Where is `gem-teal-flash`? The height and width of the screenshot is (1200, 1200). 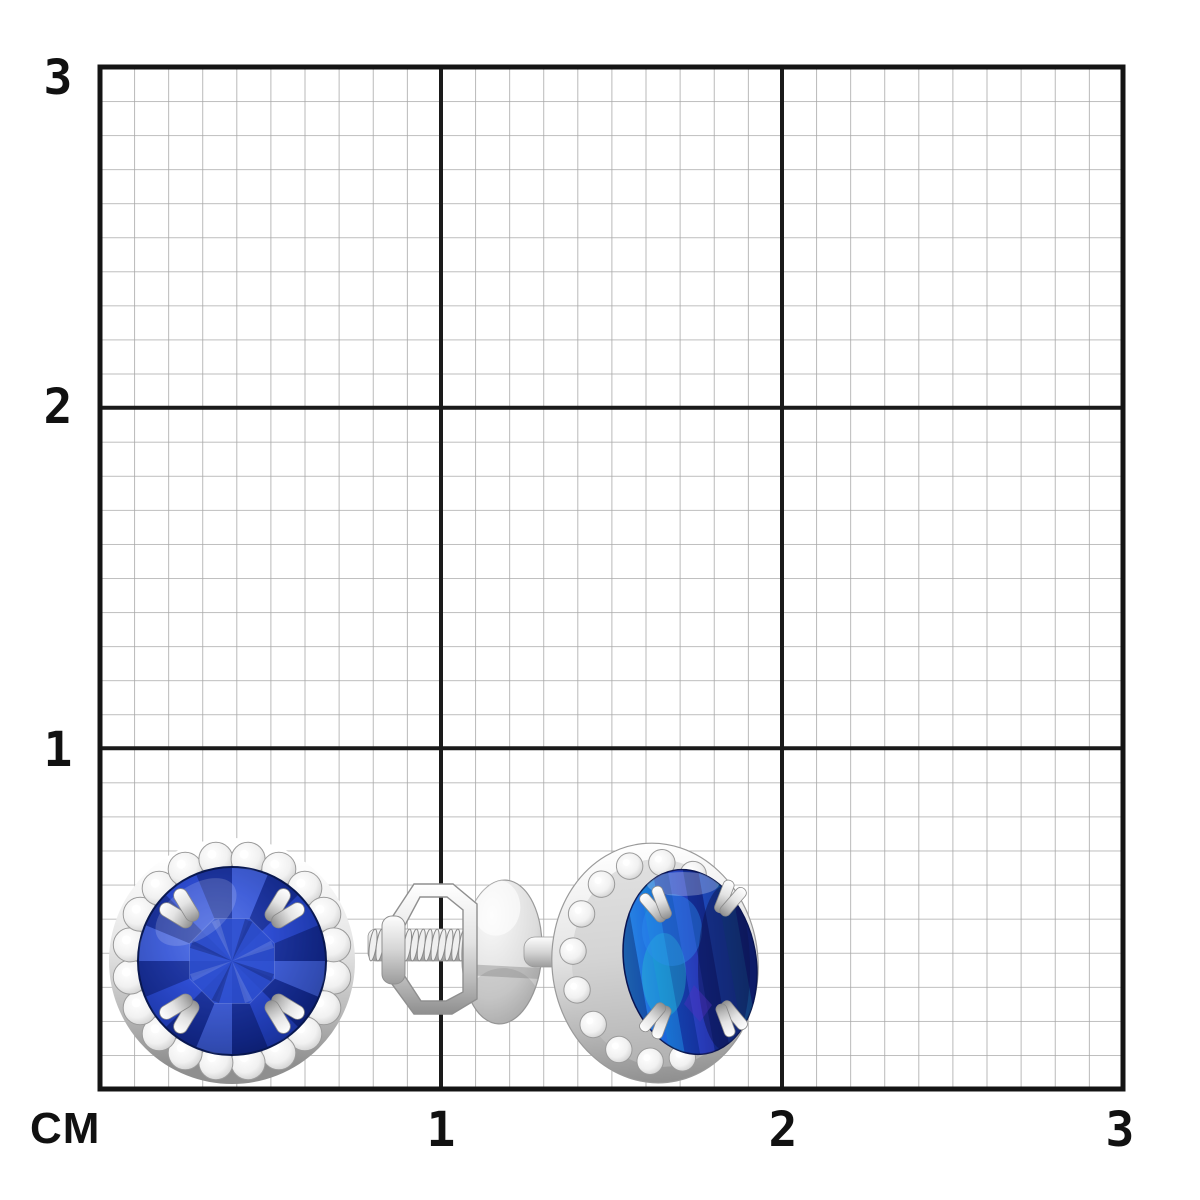 gem-teal-flash is located at coordinates (664, 975).